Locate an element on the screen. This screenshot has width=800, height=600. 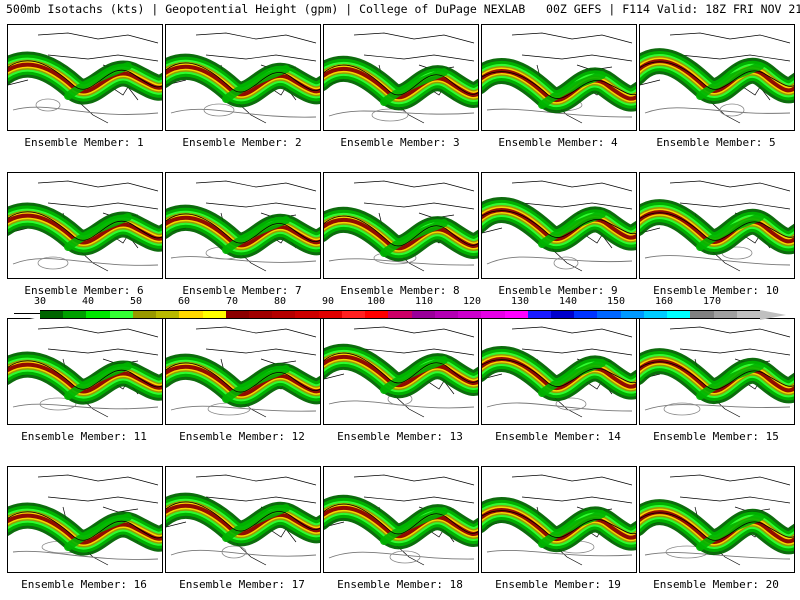
ensemble-member-label: Ensemble Member: 11 is located at coordinates (84, 436).